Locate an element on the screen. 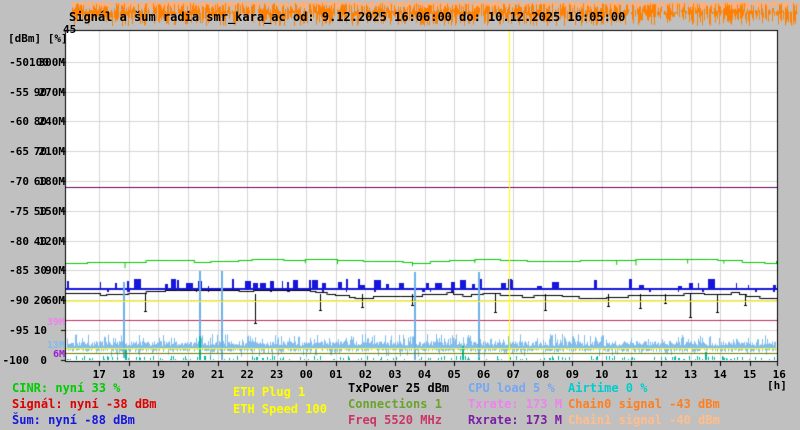 Image resolution: width=800 pixels, height=430 pixels. axis-left-label: 70 is located at coordinates (40, 151).